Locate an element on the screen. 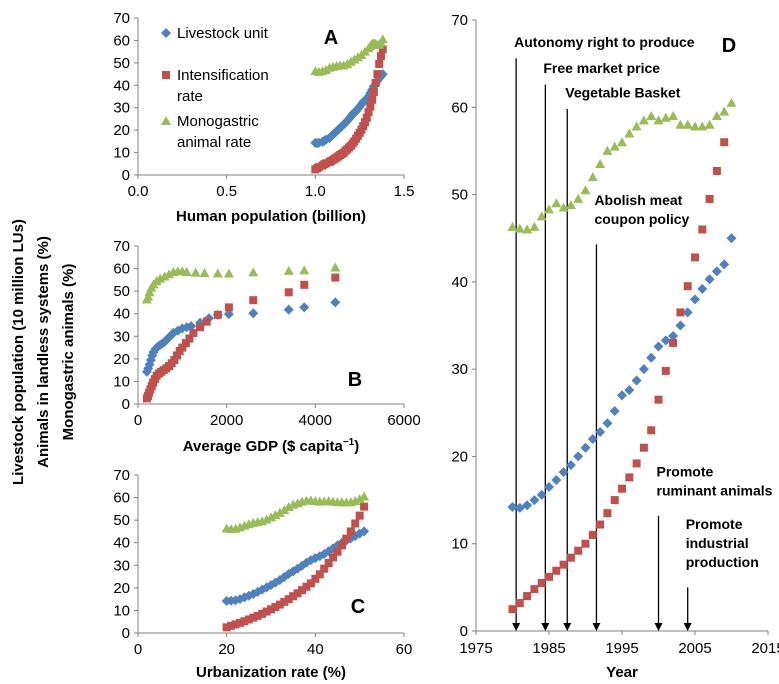 The image size is (779, 684). panel-label: D is located at coordinates (729, 46).